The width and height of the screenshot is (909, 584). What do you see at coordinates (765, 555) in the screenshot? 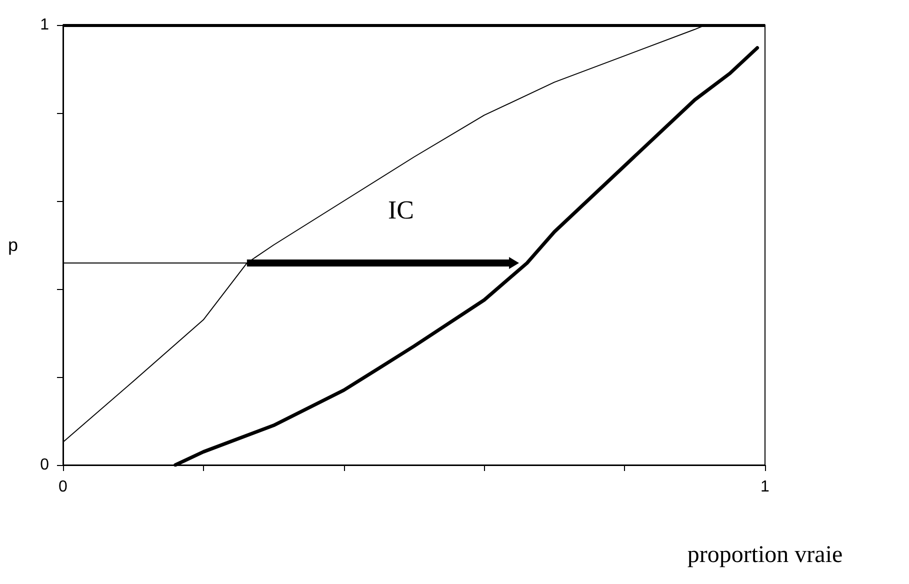
I see `x-axis-title: proportion vraie` at bounding box center [765, 555].